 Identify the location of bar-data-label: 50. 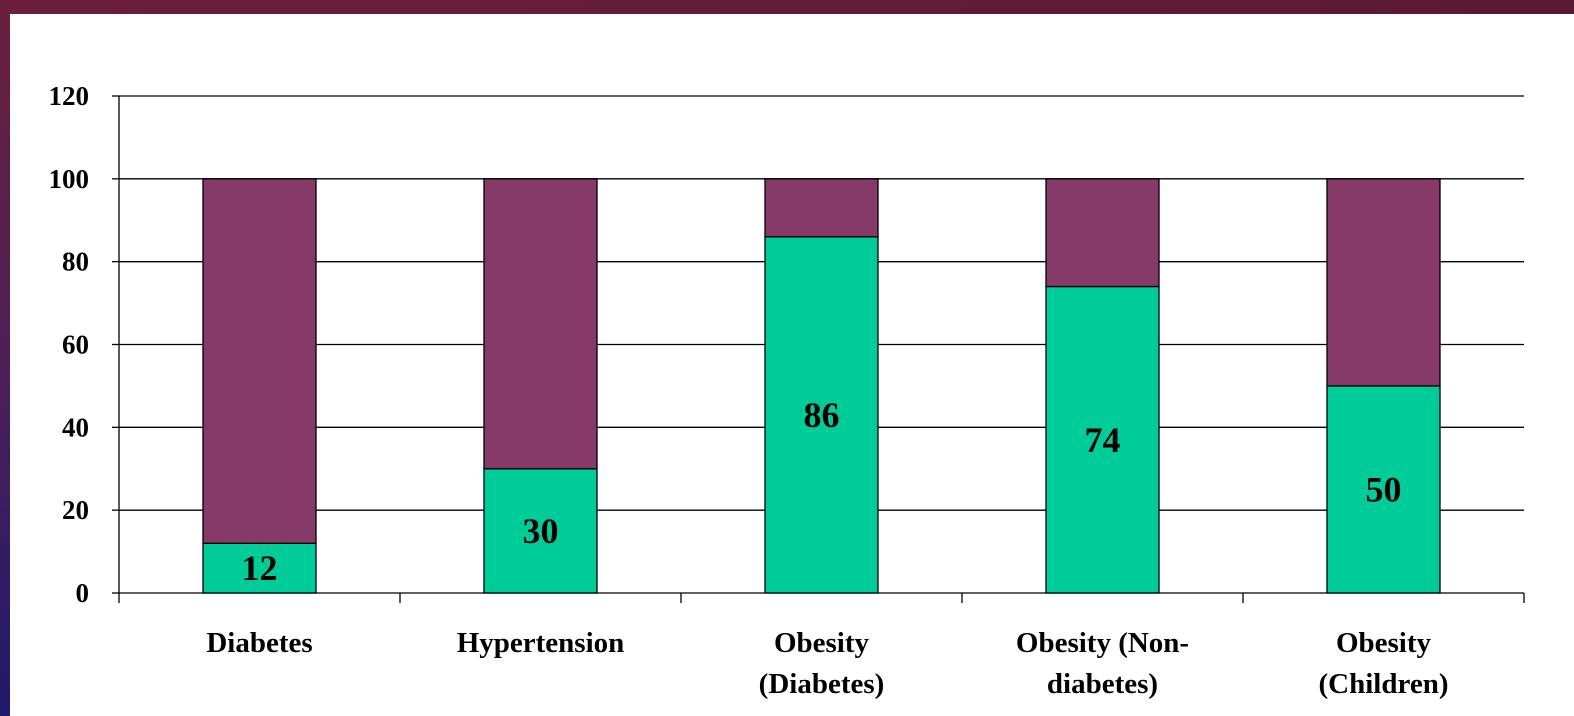
(1384, 489).